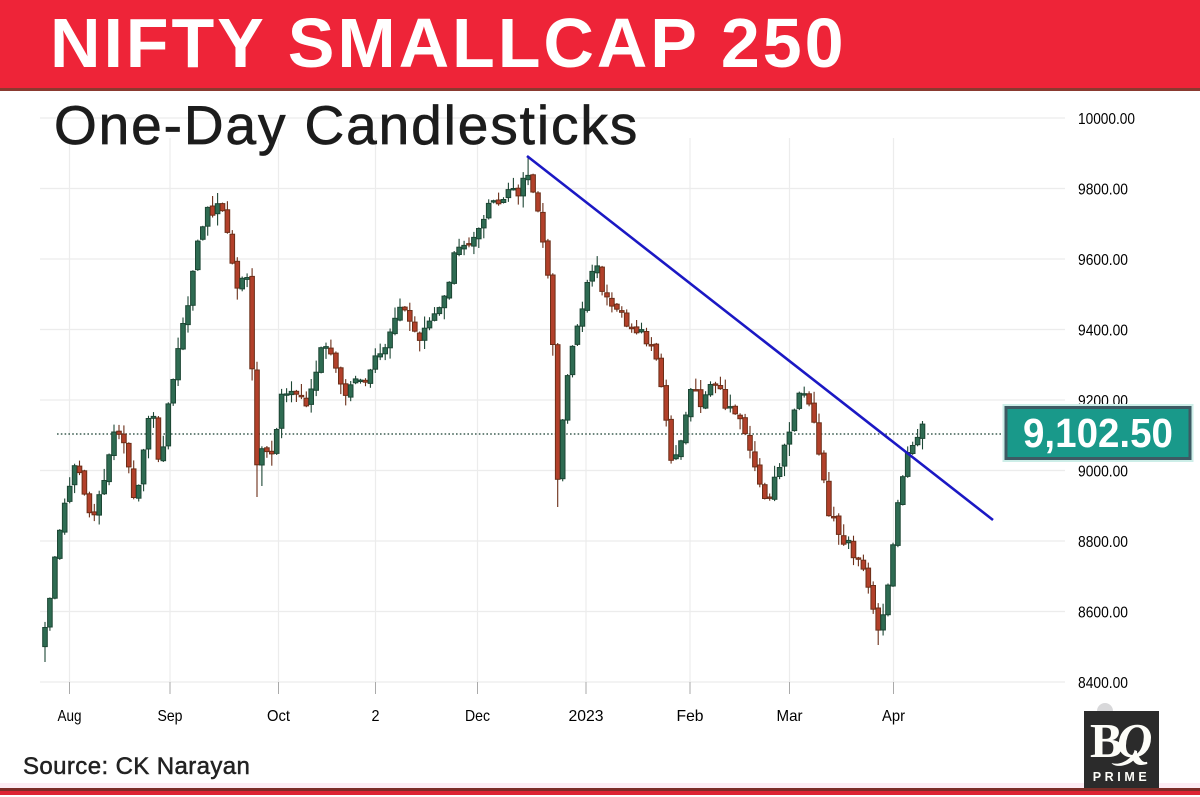  Describe the element at coordinates (279, 716) in the screenshot. I see `svg-text: Oct` at that location.